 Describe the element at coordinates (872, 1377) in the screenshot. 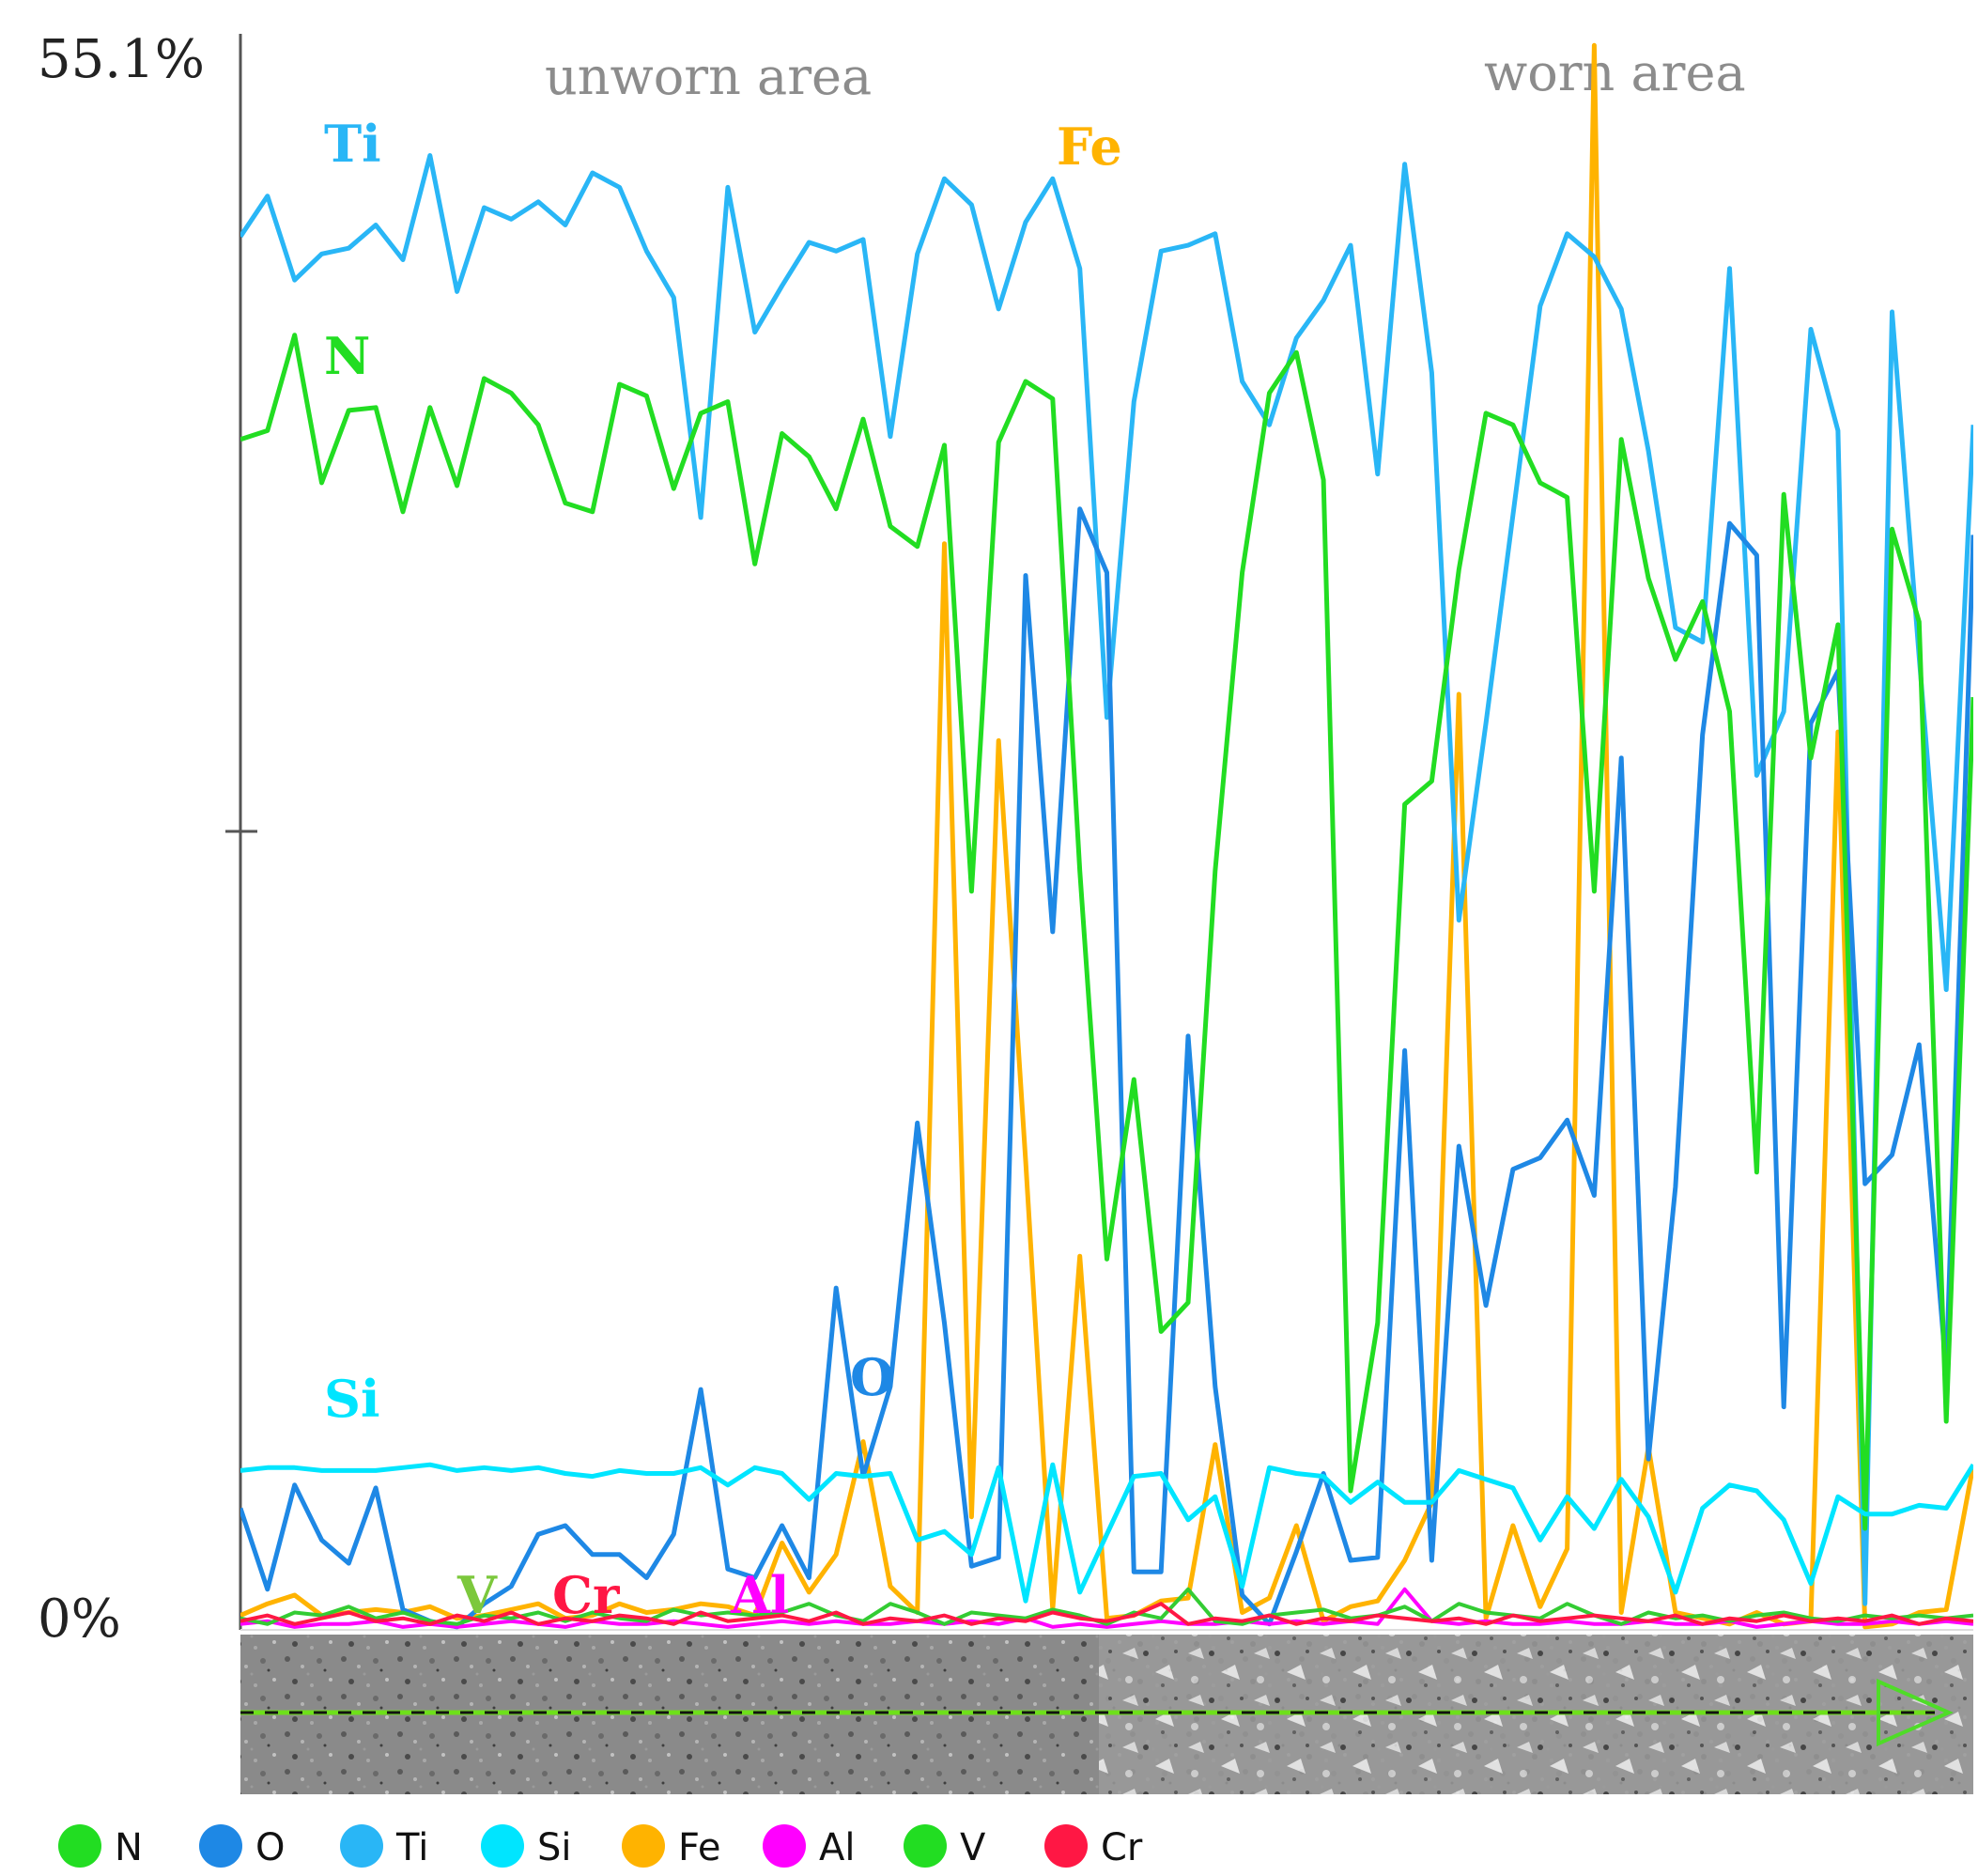

I see `series-label-o: O` at that location.